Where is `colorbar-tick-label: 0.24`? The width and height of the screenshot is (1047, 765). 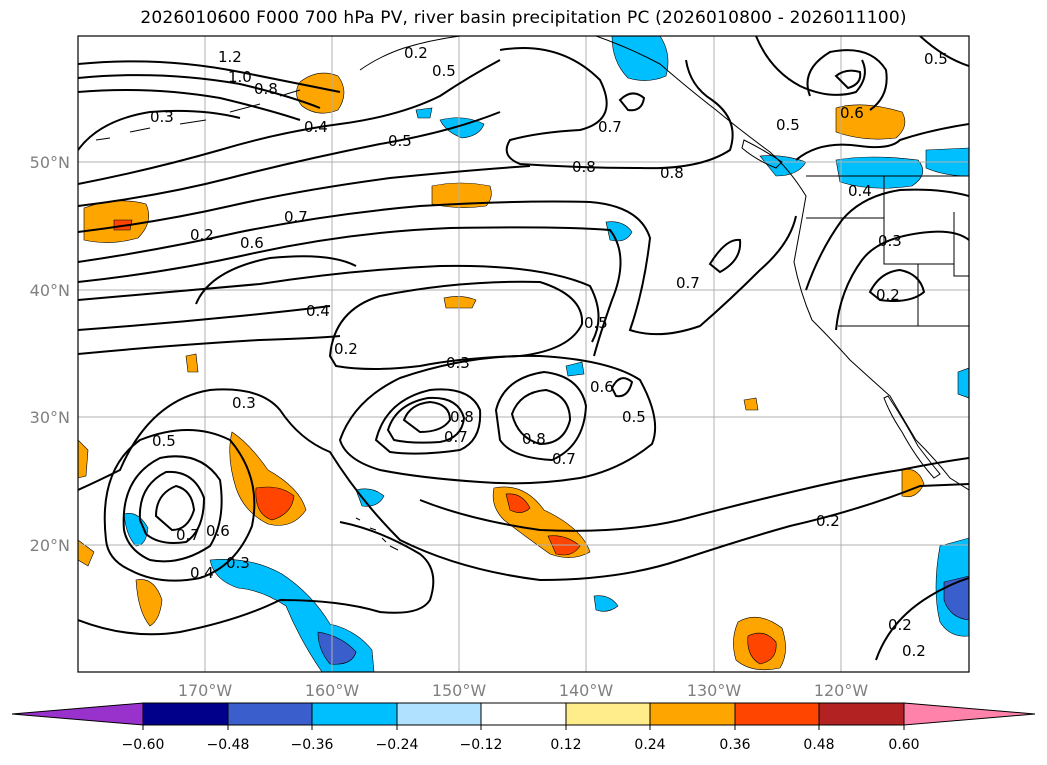
colorbar-tick-label: 0.24 is located at coordinates (649, 745).